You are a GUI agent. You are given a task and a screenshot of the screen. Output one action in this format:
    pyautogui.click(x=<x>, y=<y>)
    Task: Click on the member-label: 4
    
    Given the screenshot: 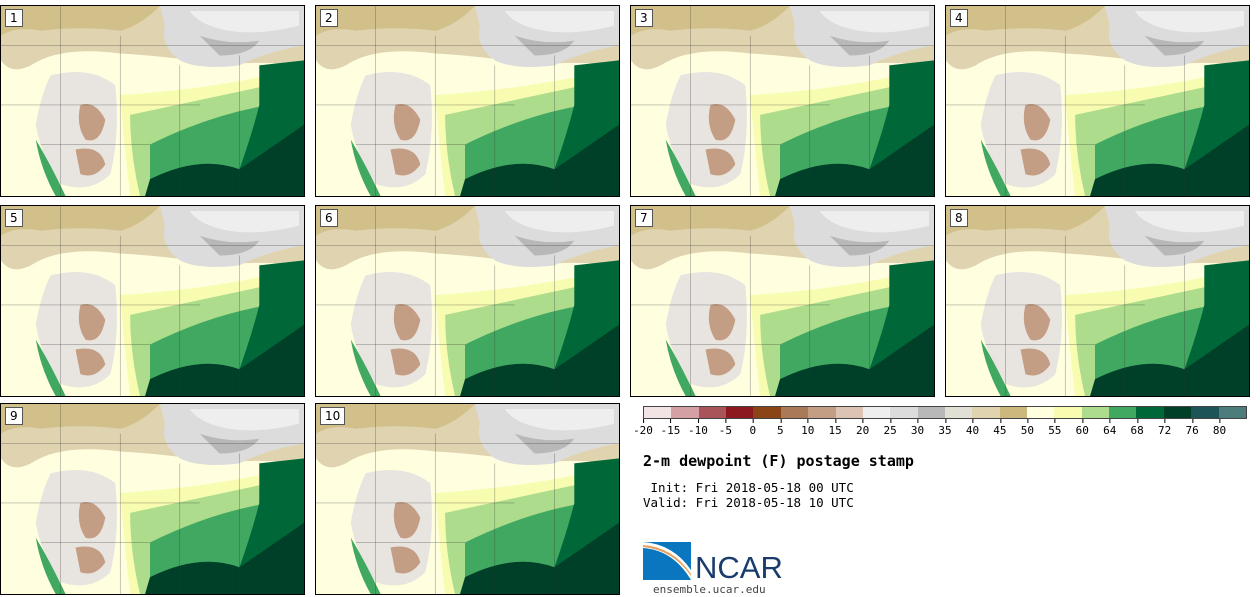 What is the action you would take?
    pyautogui.click(x=959, y=18)
    